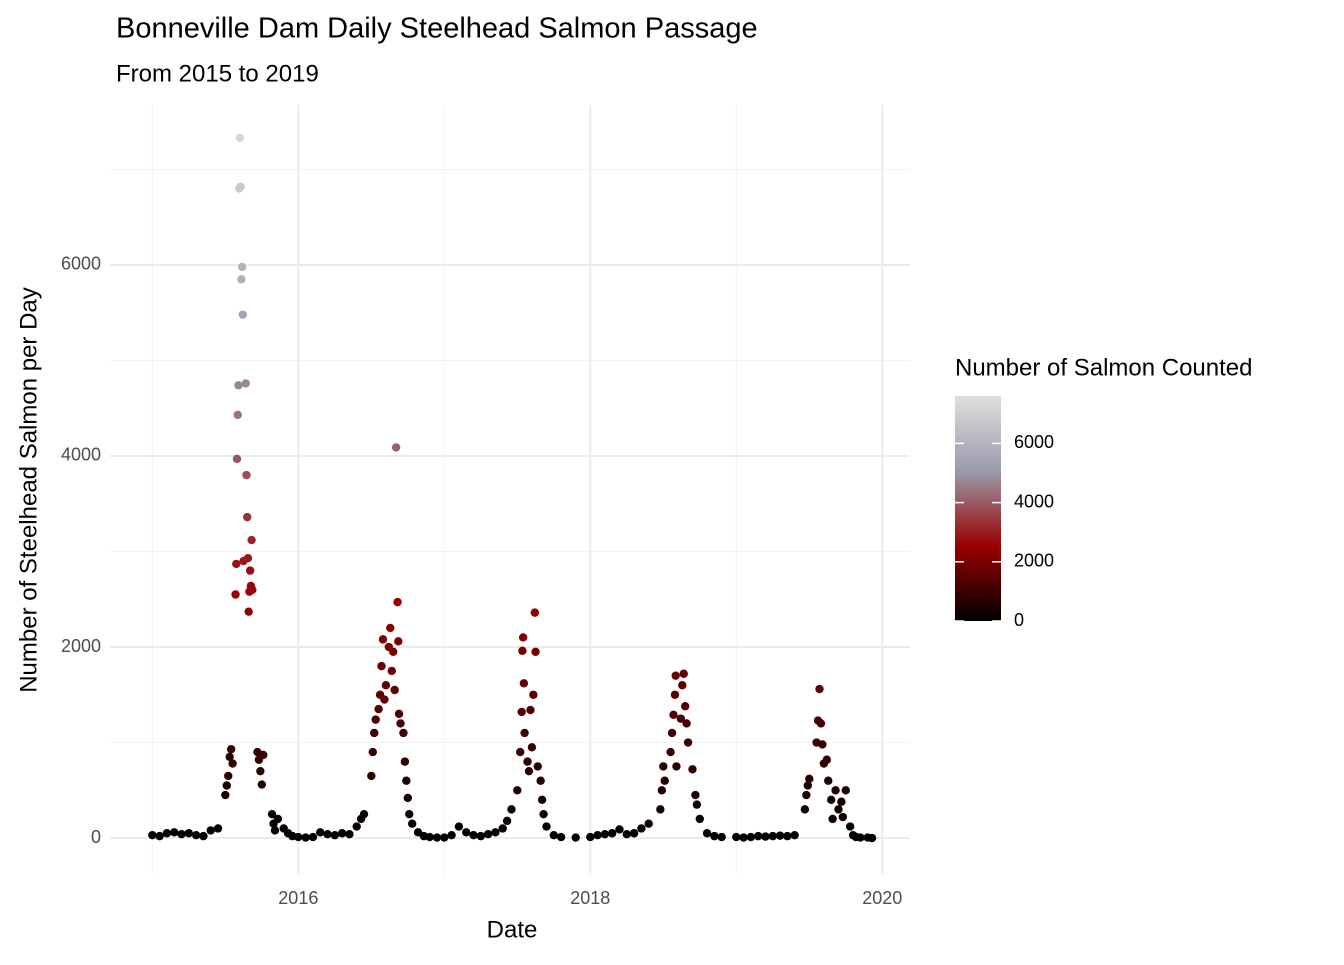  I want to click on y-axis-label: Number of Steelhead Salmon per Day, so click(28, 490).